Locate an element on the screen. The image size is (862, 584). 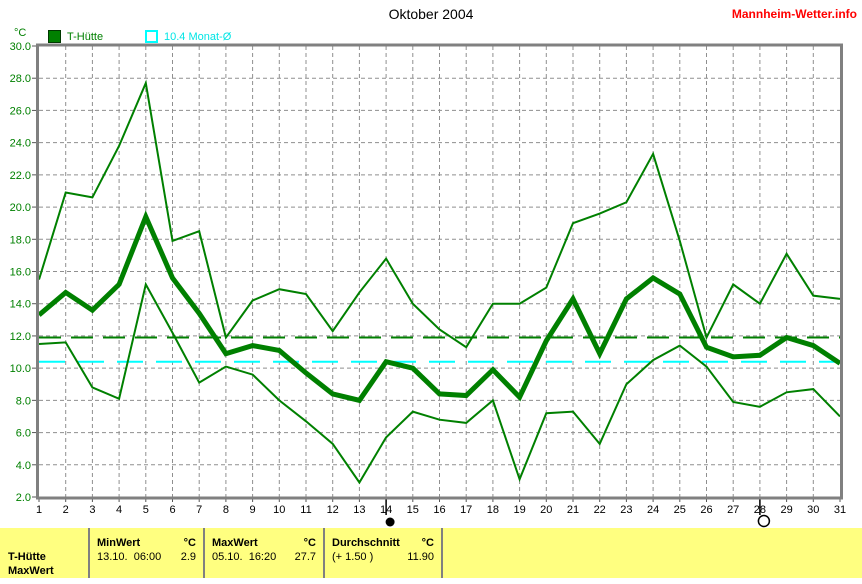
svg-text: 5 is located at coordinates (146, 510).